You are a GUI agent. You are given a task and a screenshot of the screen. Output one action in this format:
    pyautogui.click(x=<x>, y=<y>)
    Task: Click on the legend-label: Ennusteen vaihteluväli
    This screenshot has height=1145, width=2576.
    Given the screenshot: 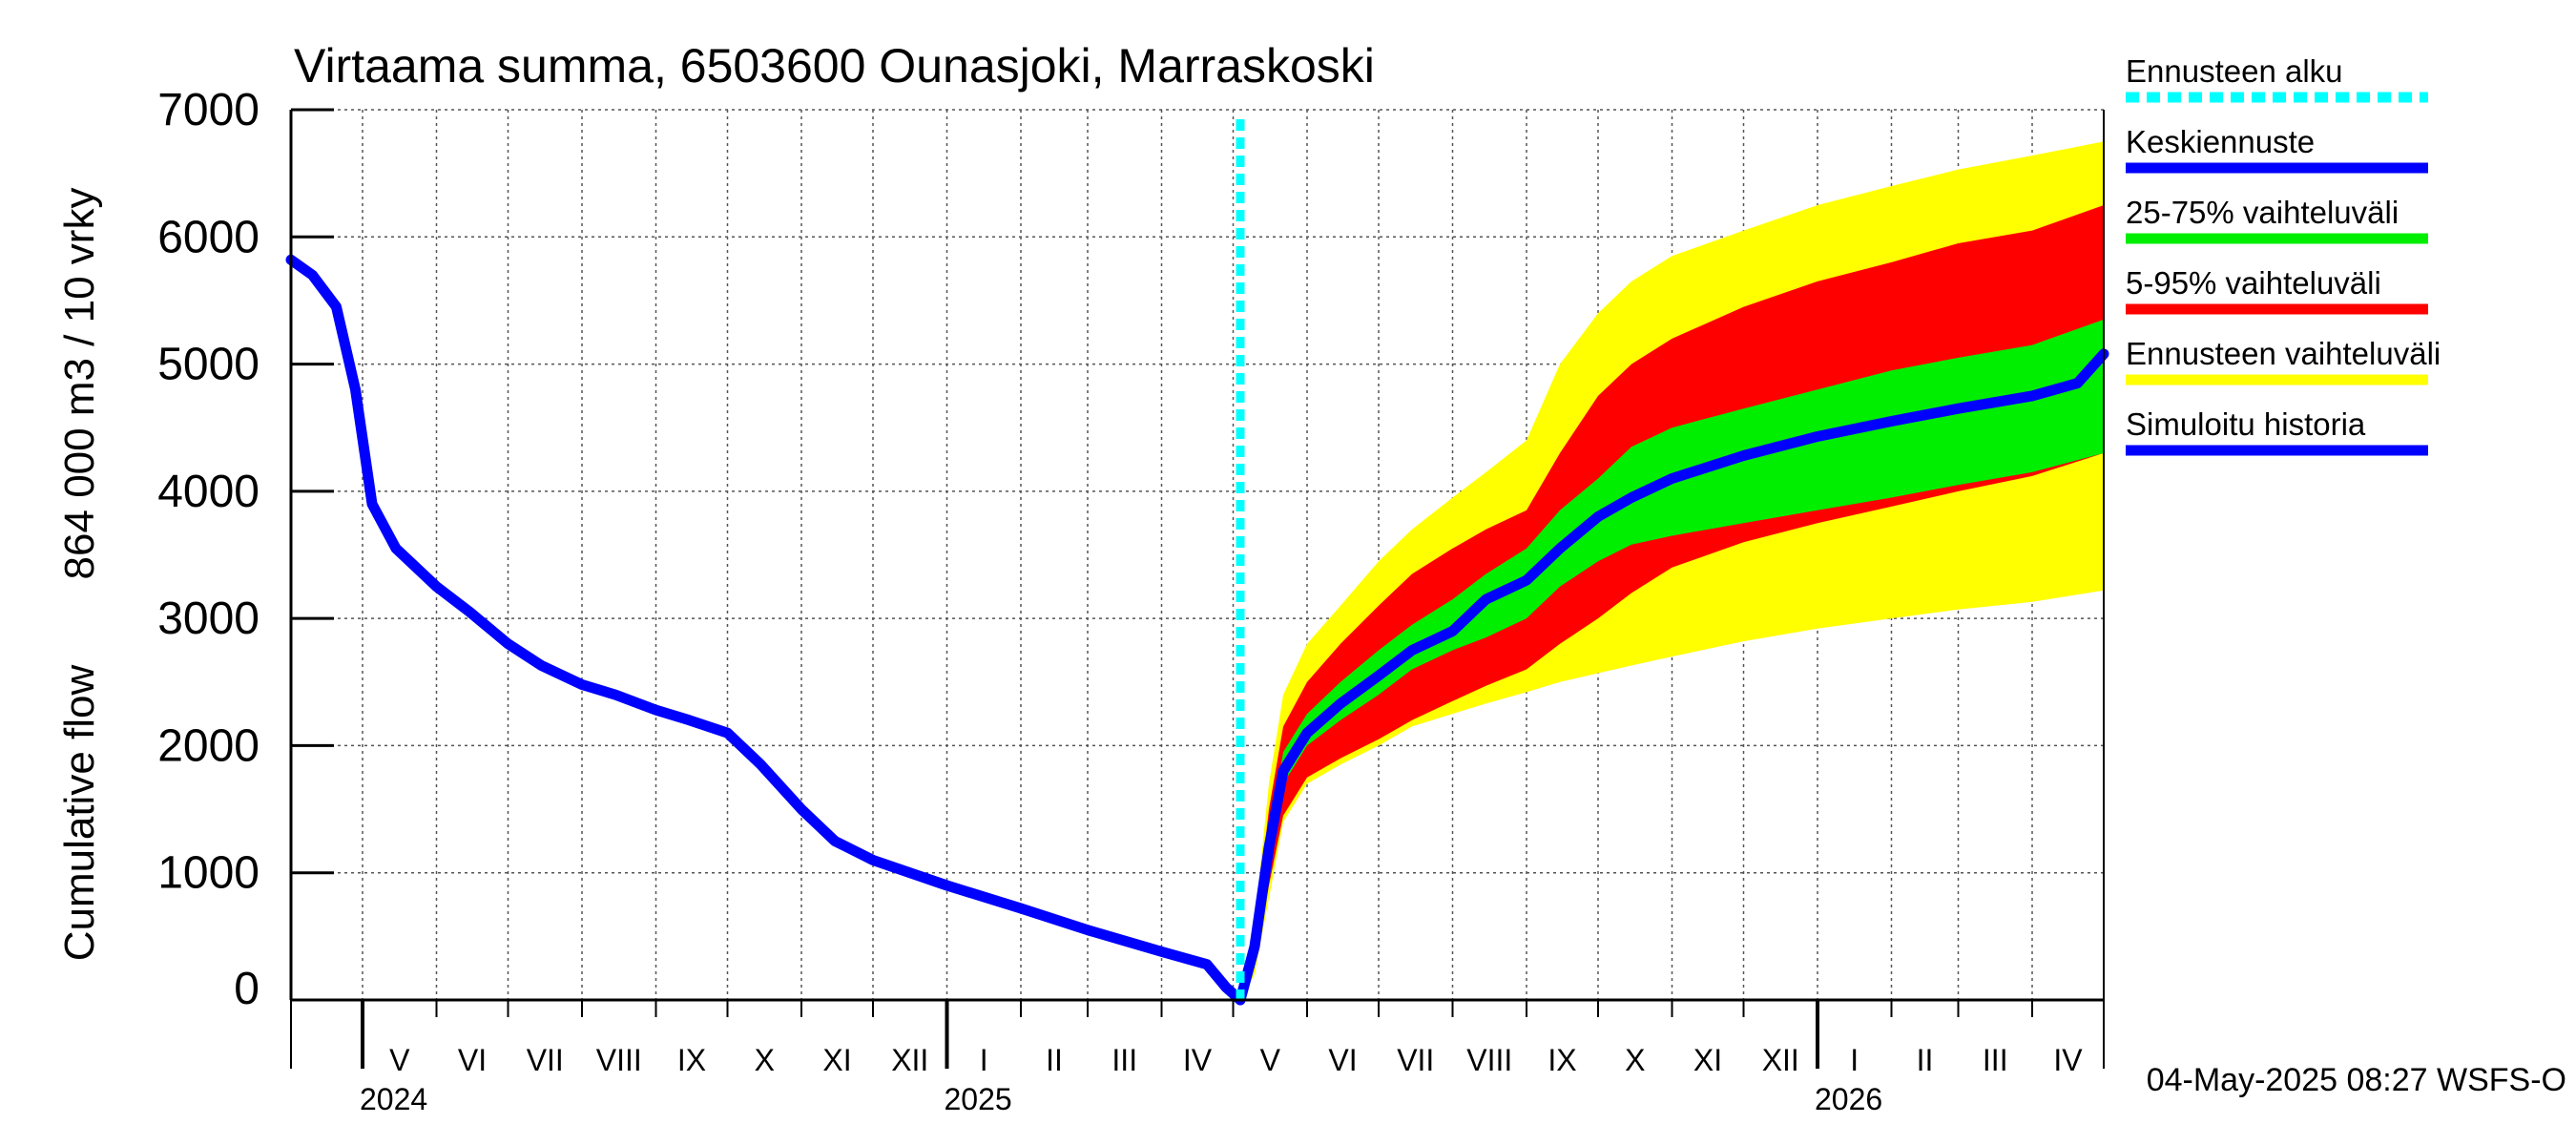 What is the action you would take?
    pyautogui.click(x=2283, y=353)
    